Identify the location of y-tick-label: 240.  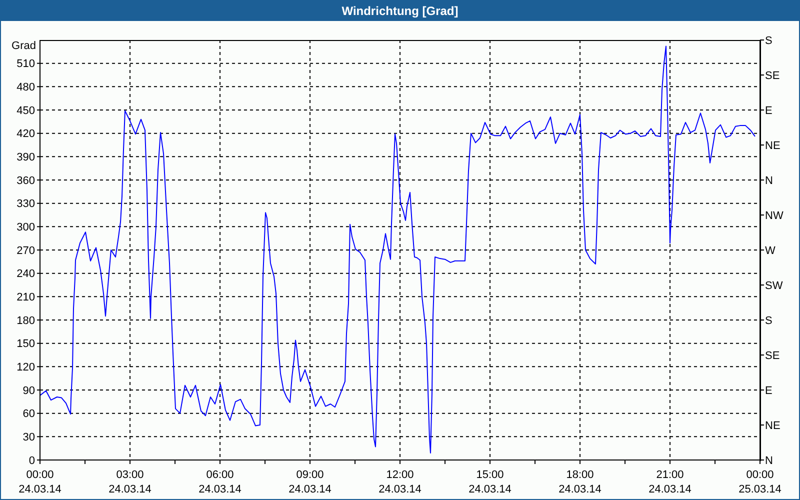
(25, 274).